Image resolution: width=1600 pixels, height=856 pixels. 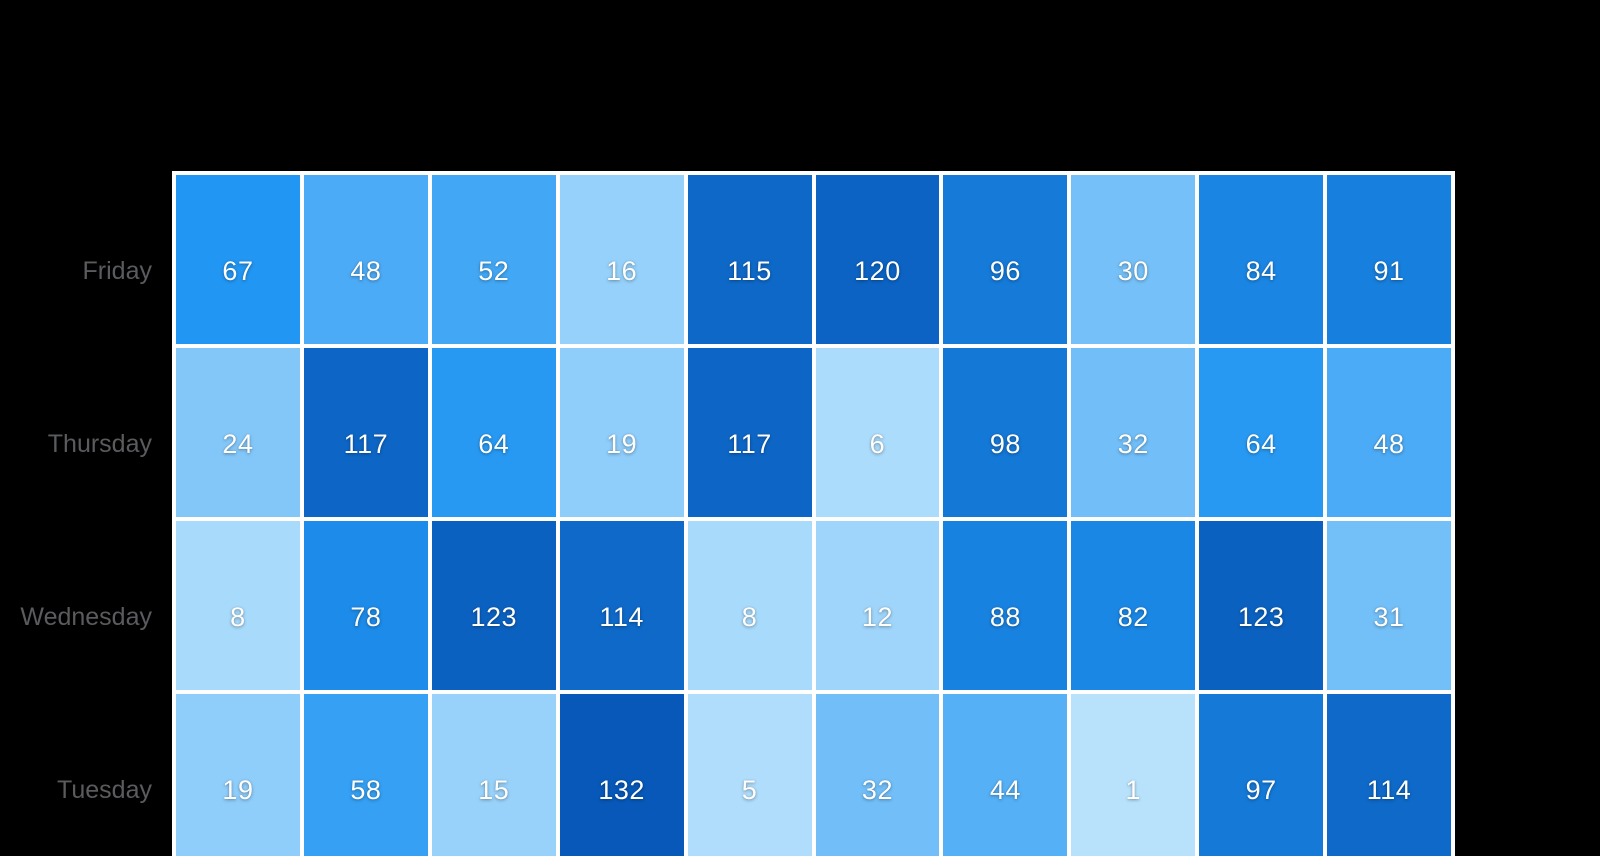 I want to click on row-label-thursday: Thursday, so click(x=76, y=432).